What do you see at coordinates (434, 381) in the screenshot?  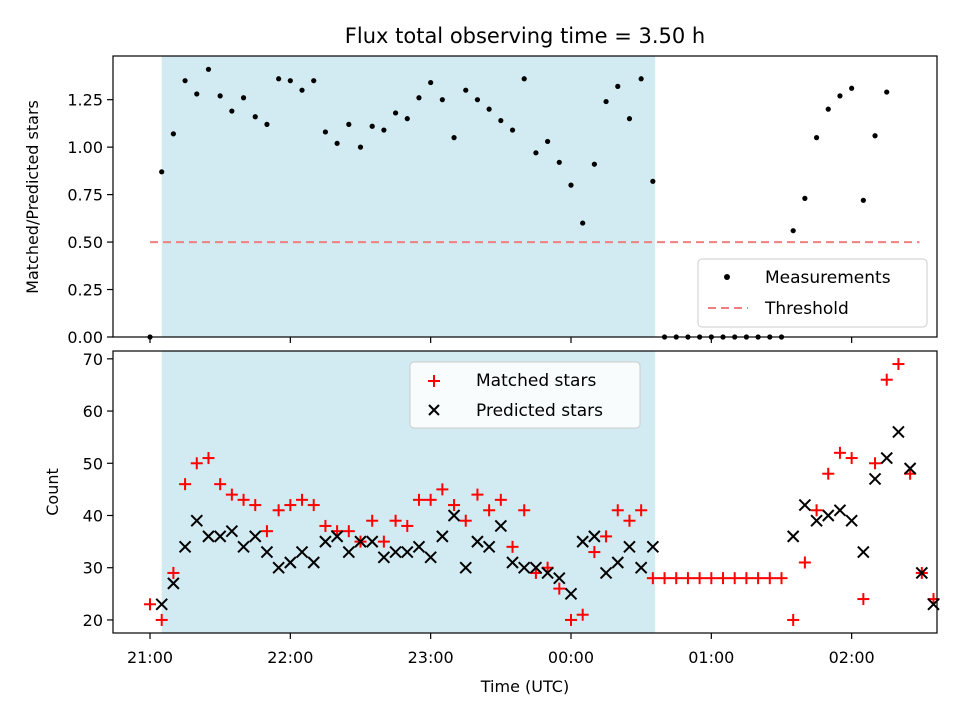 I see `legend-matched-marker` at bounding box center [434, 381].